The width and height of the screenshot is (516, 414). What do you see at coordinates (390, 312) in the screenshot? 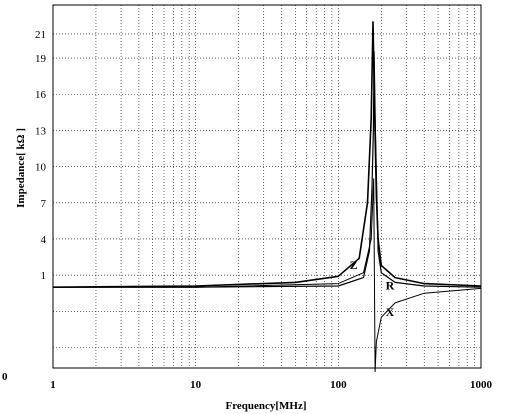
I see `series-label-x: X` at bounding box center [390, 312].